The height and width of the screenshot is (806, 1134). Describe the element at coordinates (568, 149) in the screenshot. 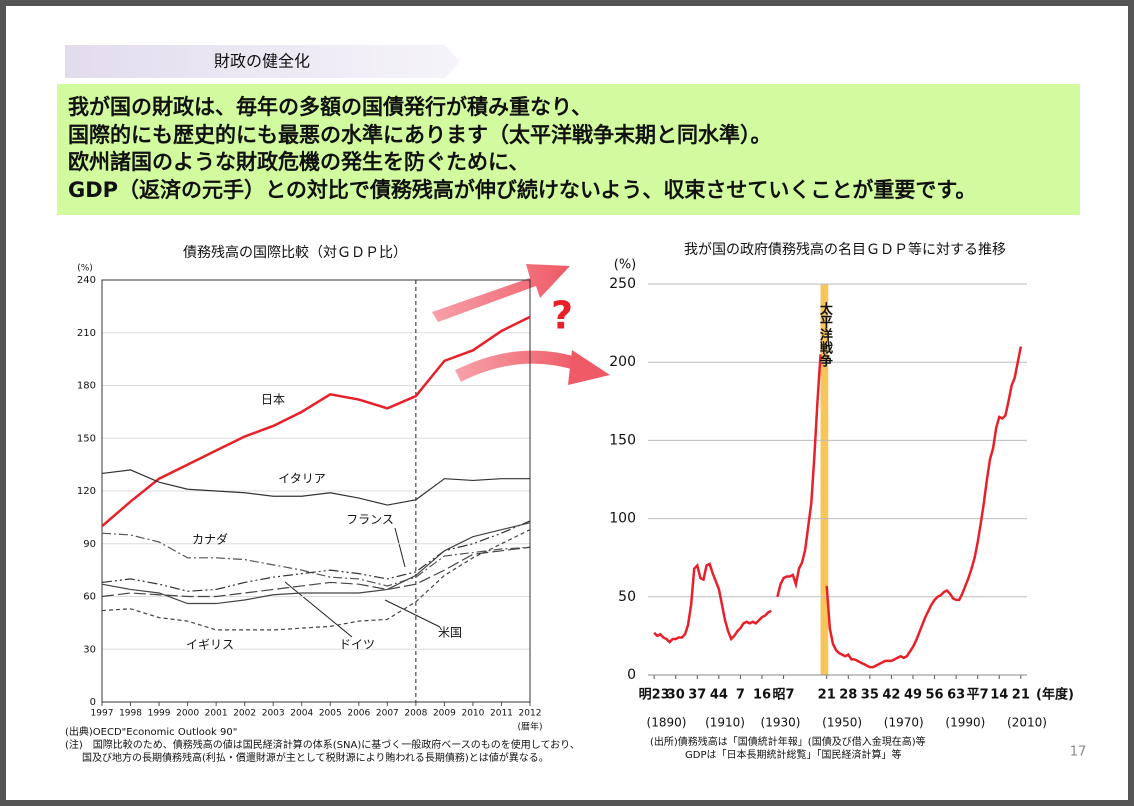

I see `message-box` at that location.